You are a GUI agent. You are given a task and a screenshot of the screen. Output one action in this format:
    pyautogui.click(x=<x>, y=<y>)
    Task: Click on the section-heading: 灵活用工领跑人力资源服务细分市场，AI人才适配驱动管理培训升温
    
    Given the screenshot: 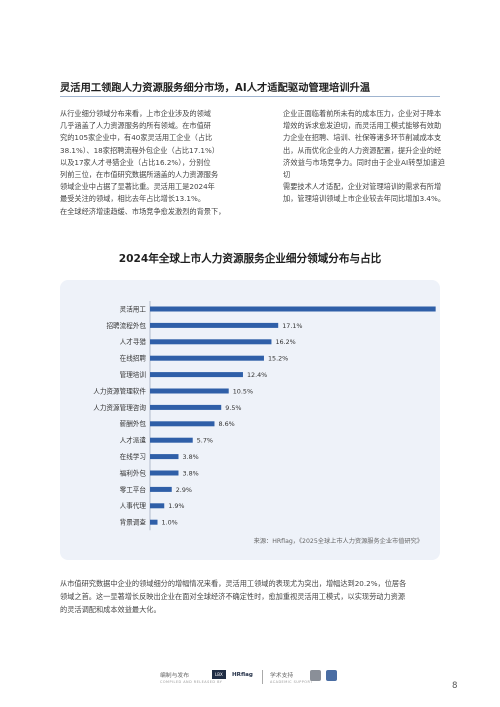 What is the action you would take?
    pyautogui.click(x=215, y=88)
    